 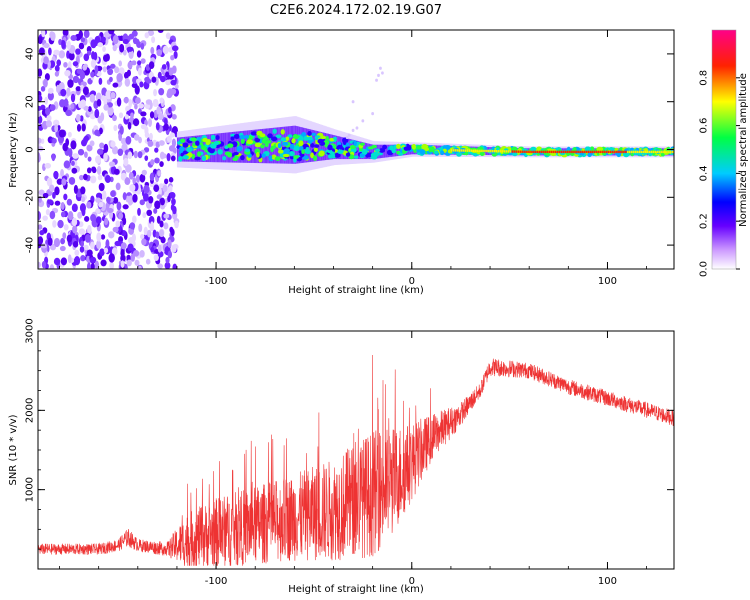 I want to click on spectrogram-y-tick-label: 20, so click(x=30, y=101).